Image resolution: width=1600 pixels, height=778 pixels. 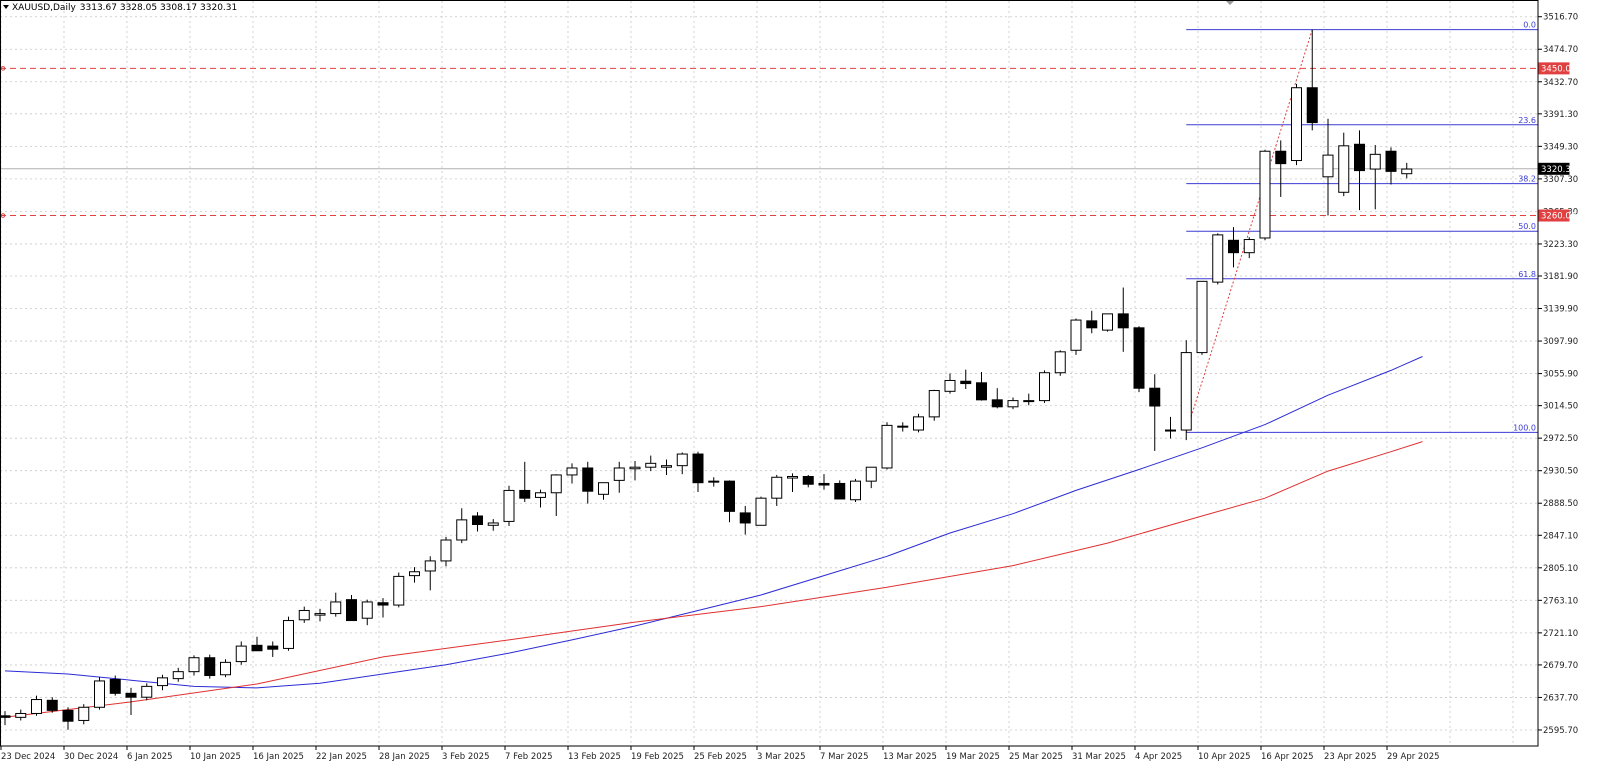 What do you see at coordinates (1560, 536) in the screenshot?
I see `y-tick-label: 2847.10` at bounding box center [1560, 536].